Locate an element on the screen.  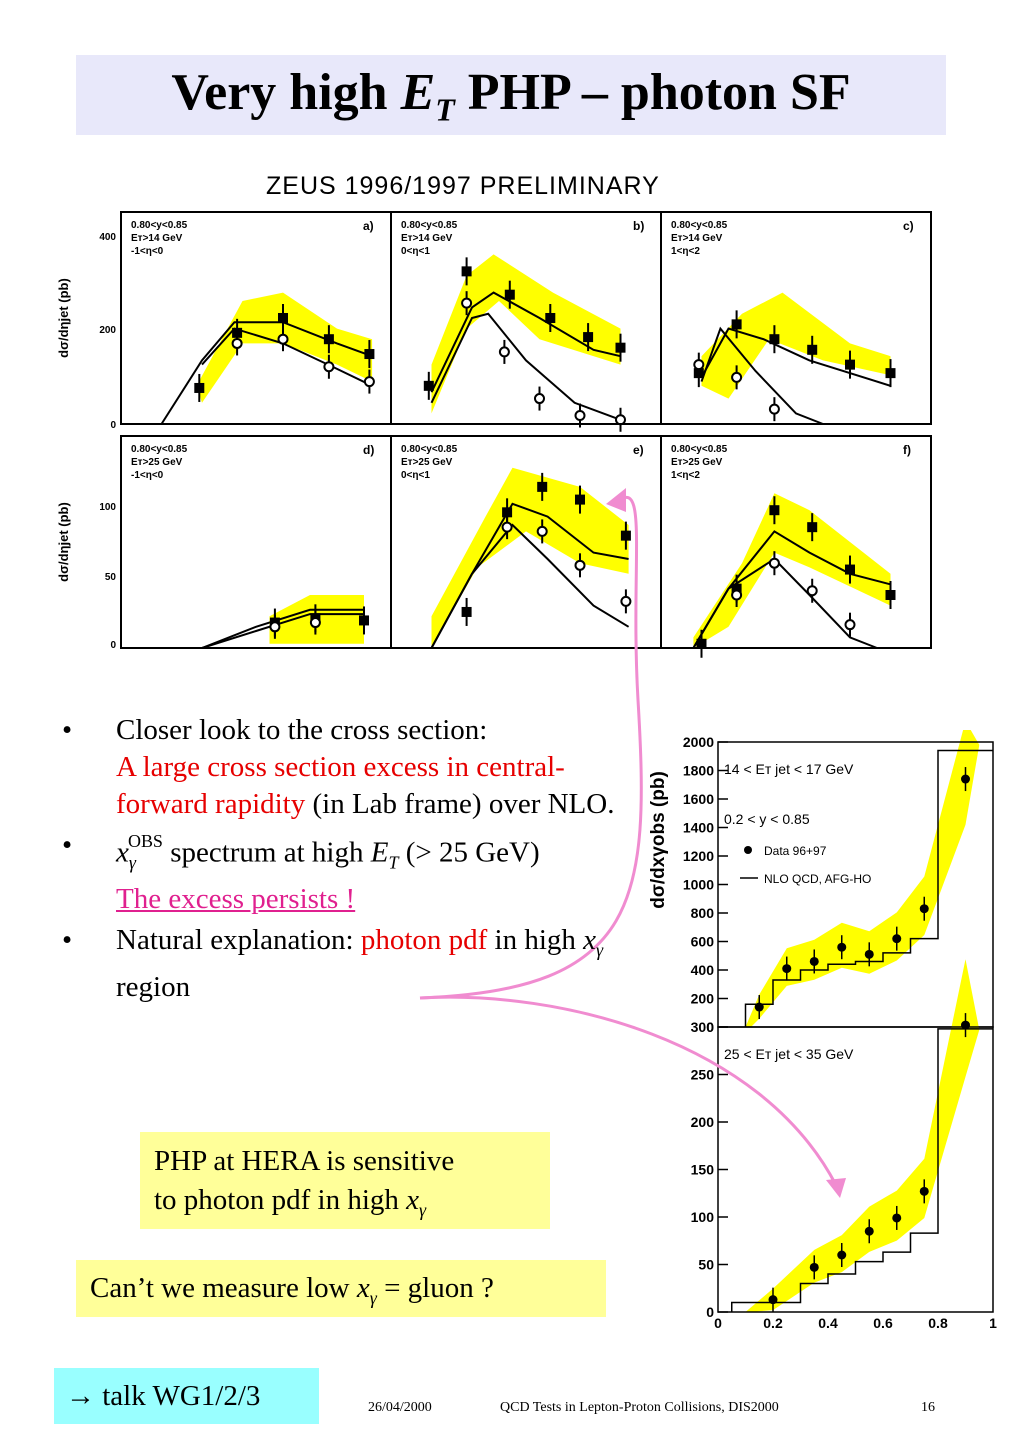
range-label: 0.2 < y < 0.85 is located at coordinates (767, 819).